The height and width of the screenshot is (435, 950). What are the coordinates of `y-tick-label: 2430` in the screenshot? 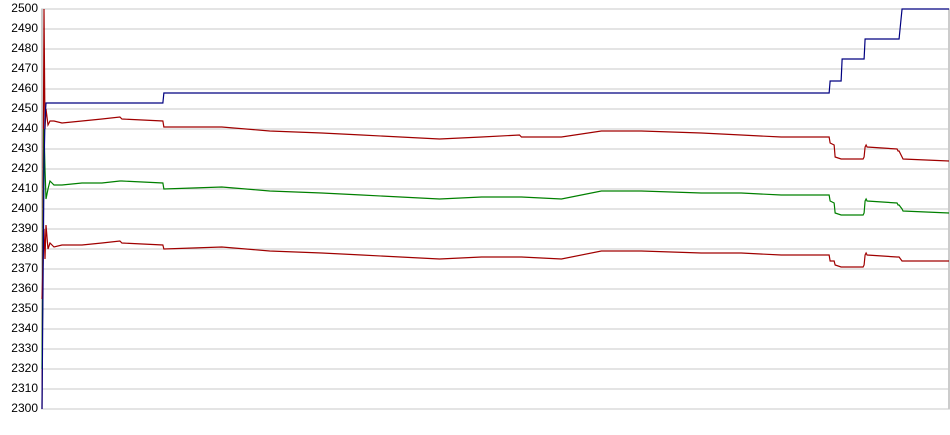 It's located at (24, 148).